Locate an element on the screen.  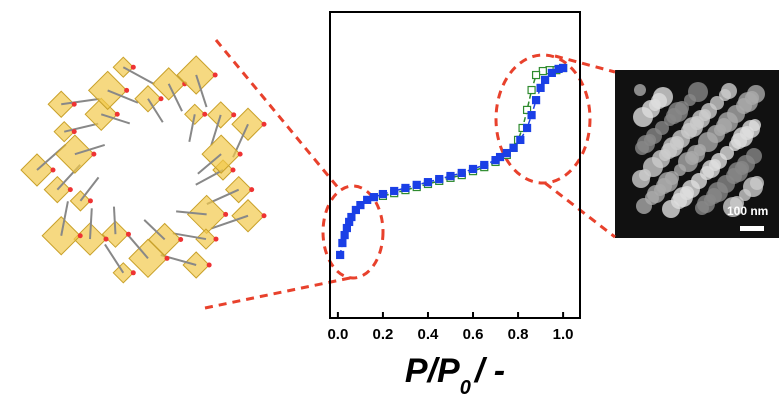
x-axis-label: P/P0/ - is located at coordinates (455, 375).